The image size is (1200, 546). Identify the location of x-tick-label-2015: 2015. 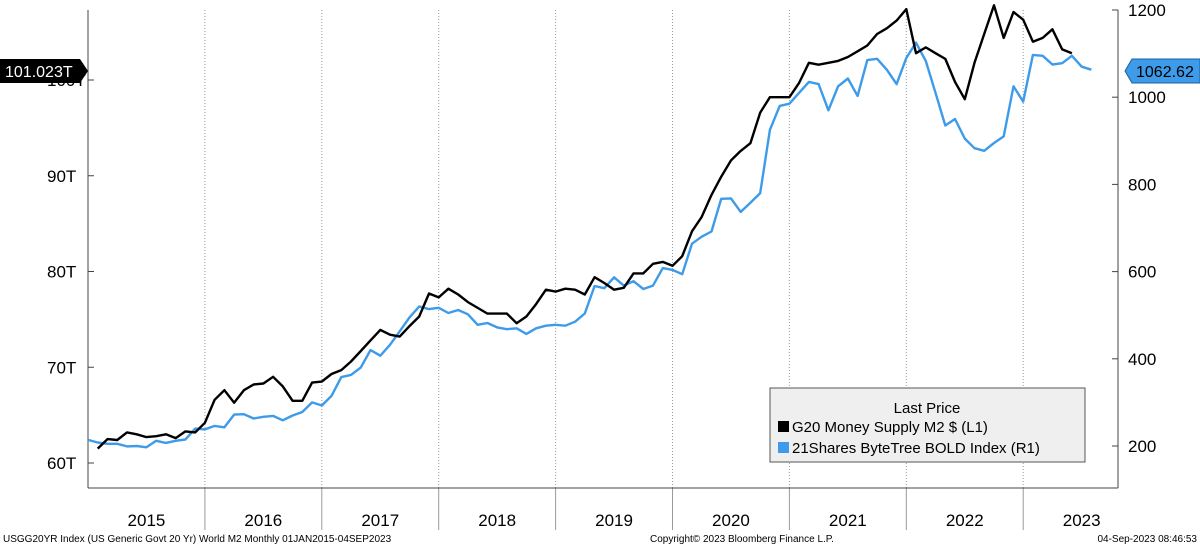
(147, 520).